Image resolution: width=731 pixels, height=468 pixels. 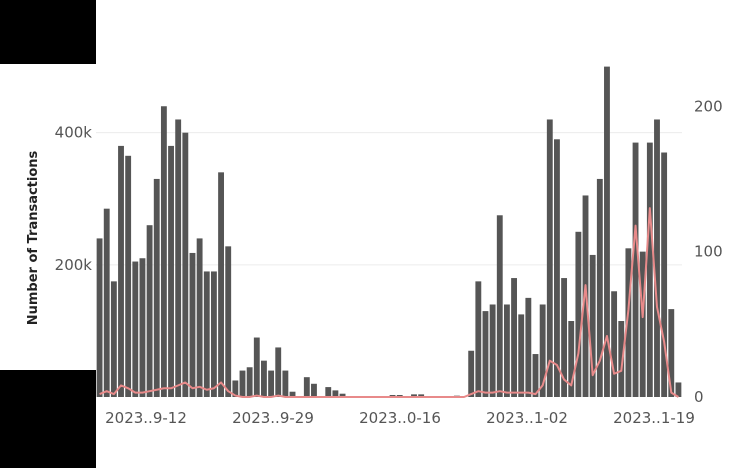 I want to click on right-tick-label-0: 0, so click(x=699, y=397).